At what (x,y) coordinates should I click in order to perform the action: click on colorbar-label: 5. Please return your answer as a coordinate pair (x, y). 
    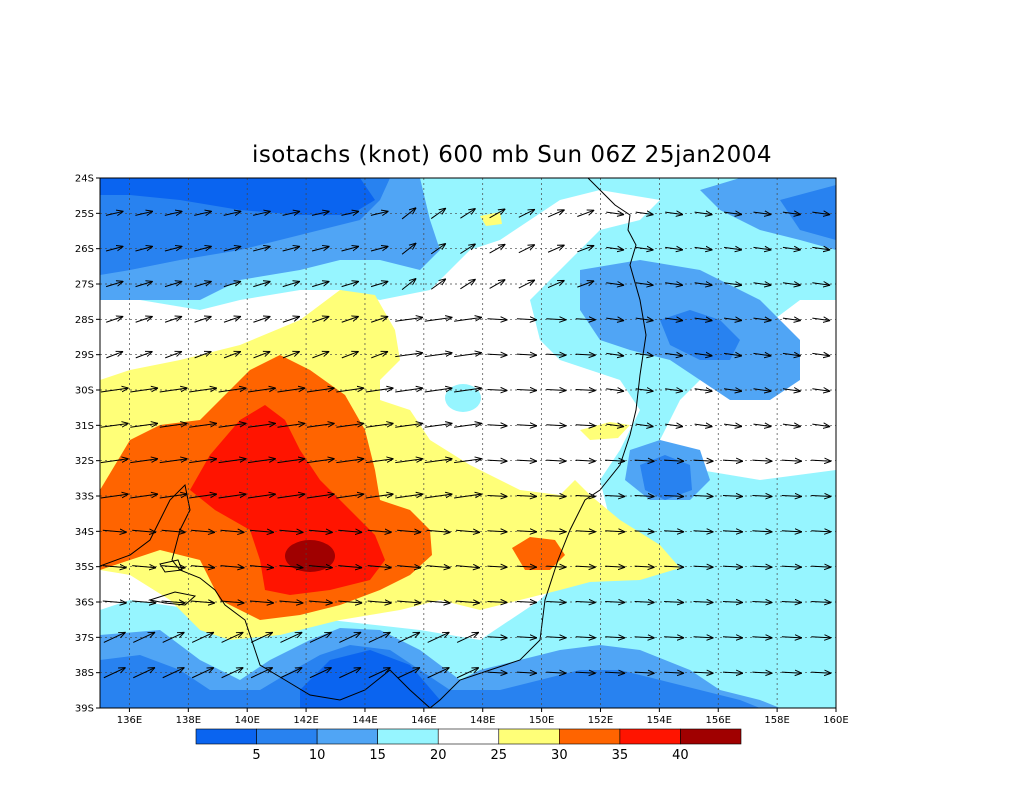
    Looking at the image, I should click on (256, 755).